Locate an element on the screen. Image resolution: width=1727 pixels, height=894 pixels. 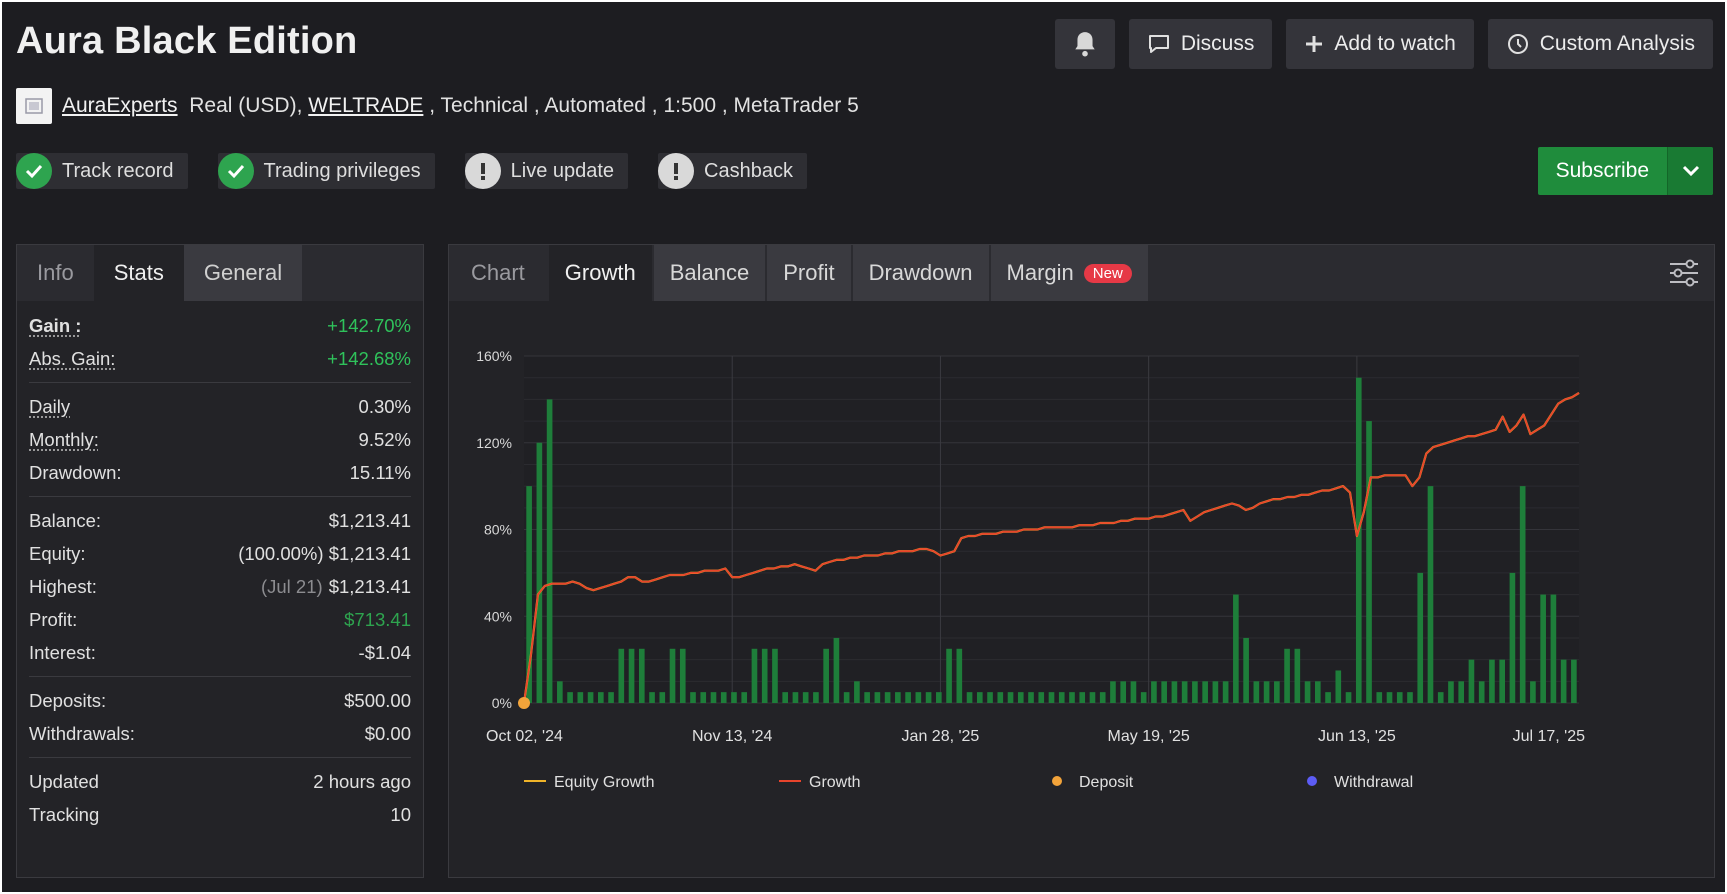
stat-abs-gain: Abs. Gain: +142.68% is located at coordinates (220, 358).